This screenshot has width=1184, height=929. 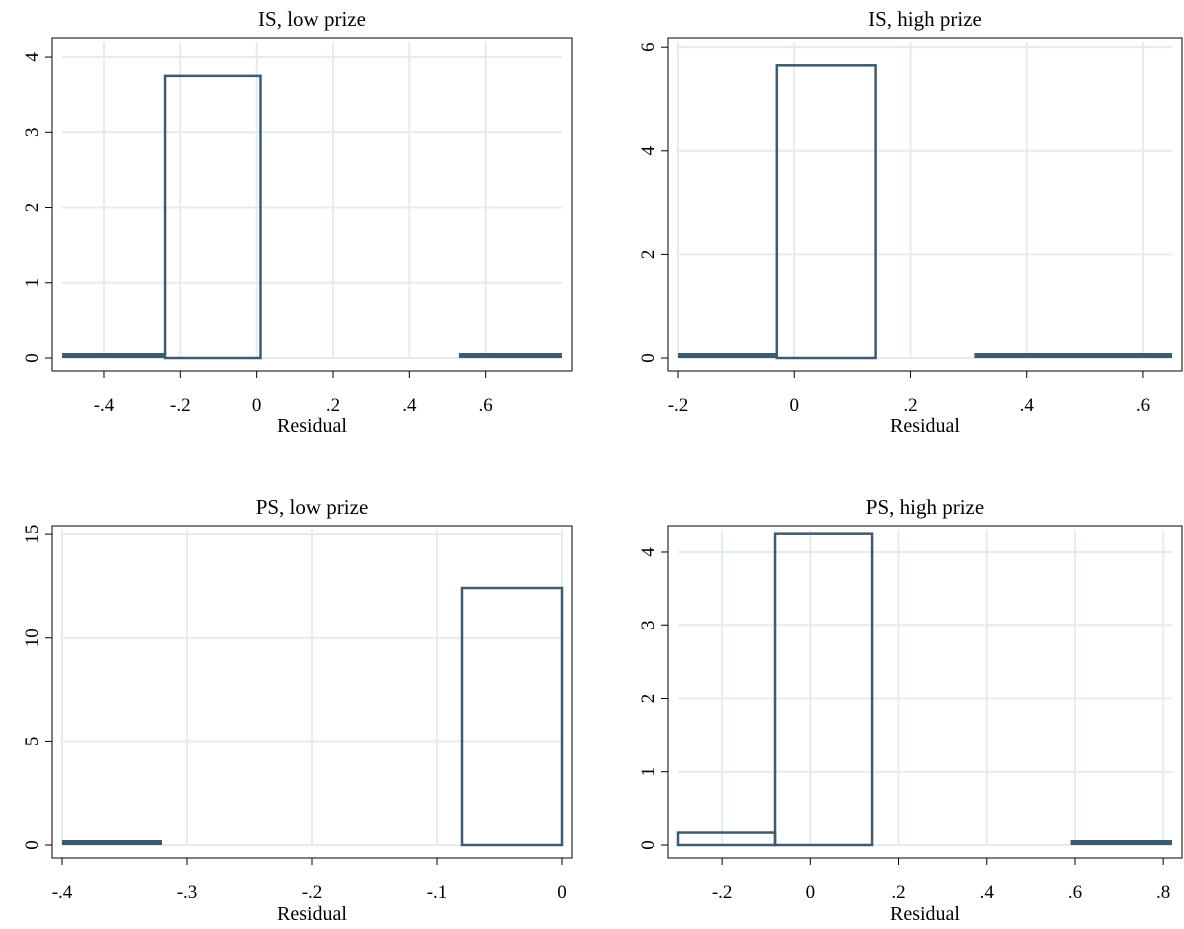 I want to click on chart-title: IS, low prize, so click(x=312, y=19).